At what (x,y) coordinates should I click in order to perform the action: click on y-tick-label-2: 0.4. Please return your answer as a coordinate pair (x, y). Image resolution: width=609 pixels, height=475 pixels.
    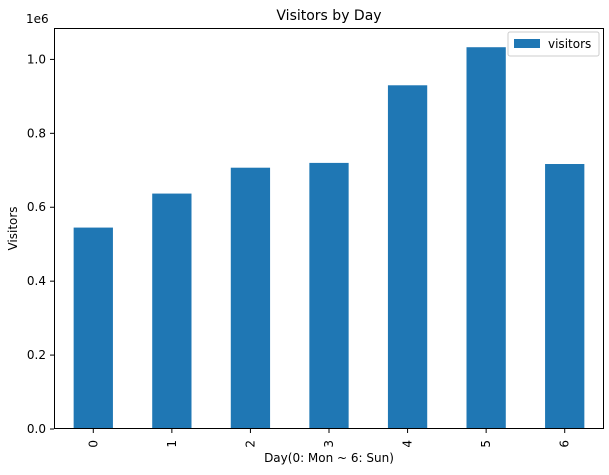
    Looking at the image, I should click on (36, 281).